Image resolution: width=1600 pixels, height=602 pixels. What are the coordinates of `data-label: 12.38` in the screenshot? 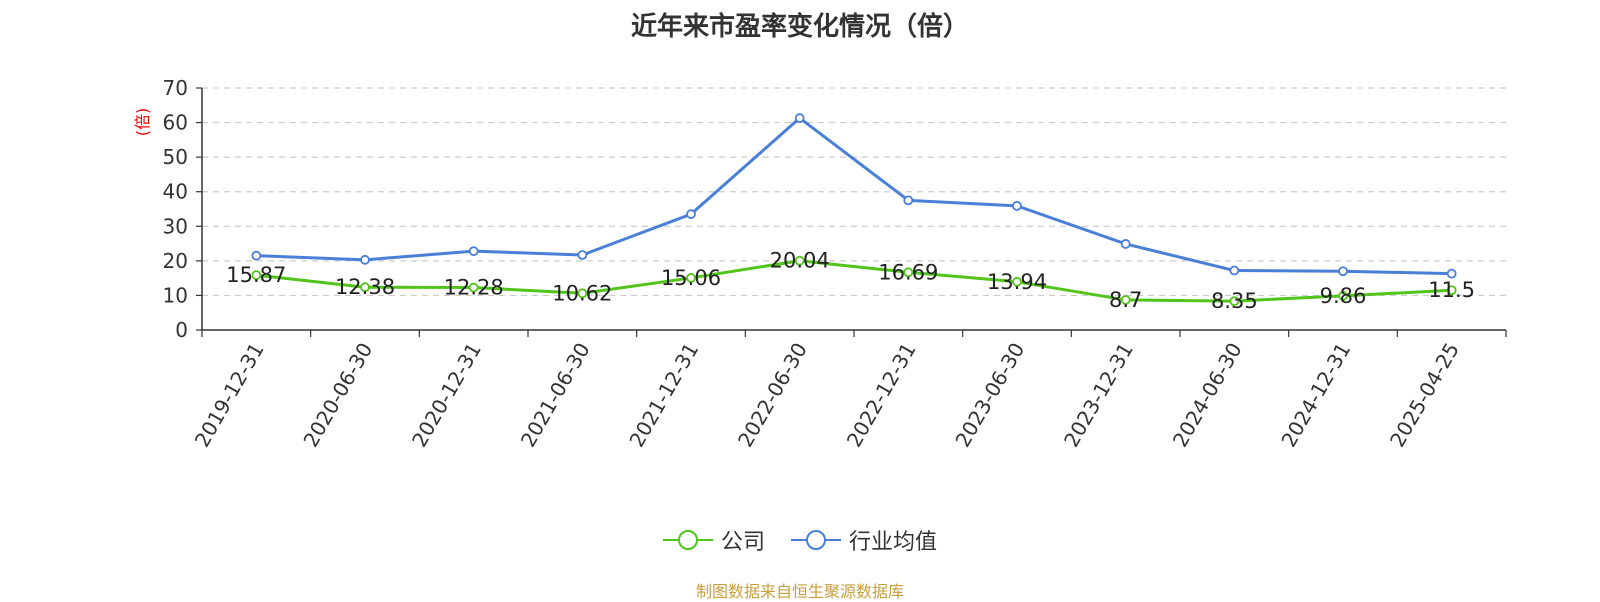 It's located at (365, 287).